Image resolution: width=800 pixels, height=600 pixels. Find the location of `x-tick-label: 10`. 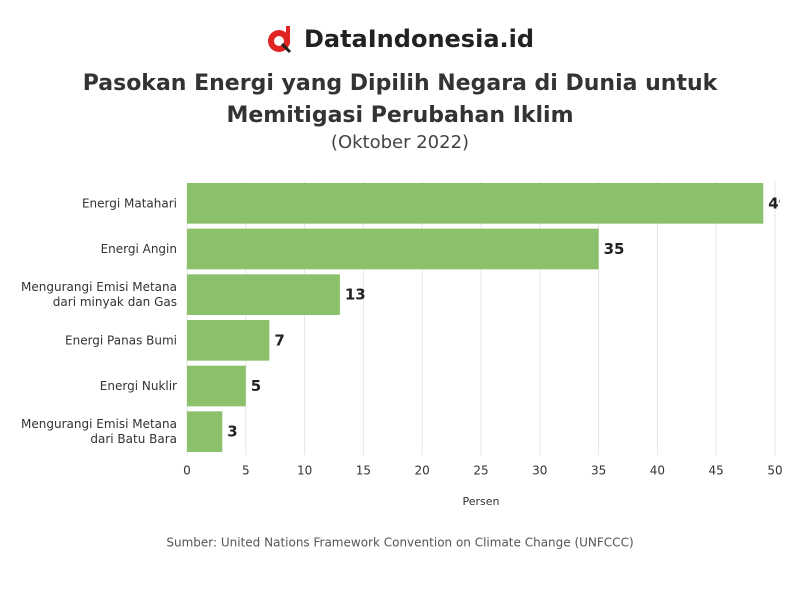

x-tick-label: 10 is located at coordinates (304, 471).